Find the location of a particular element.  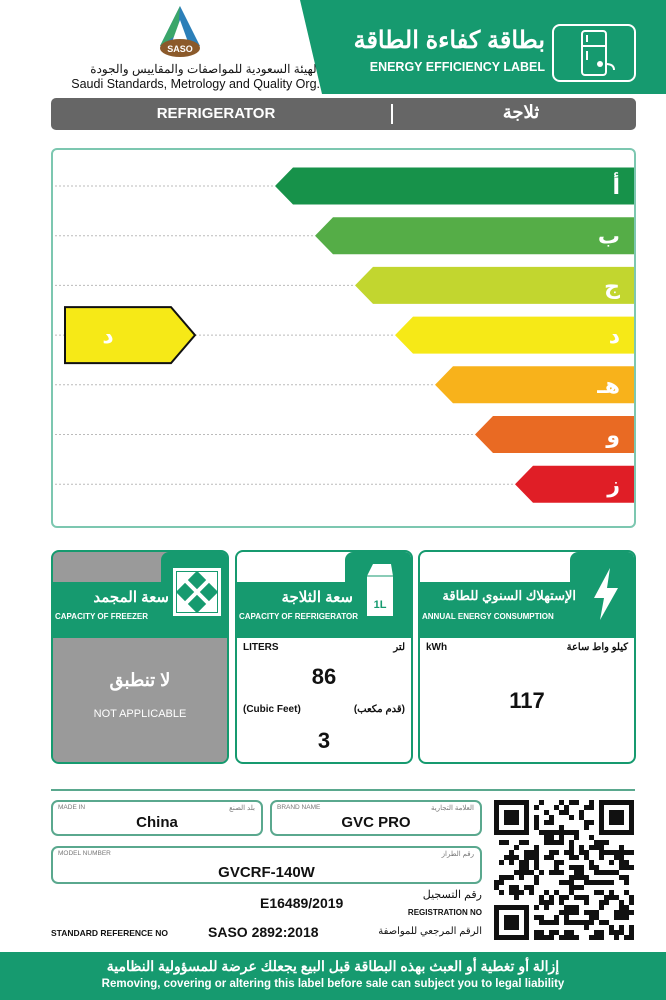

brand-value: GVC PRO is located at coordinates (376, 822).